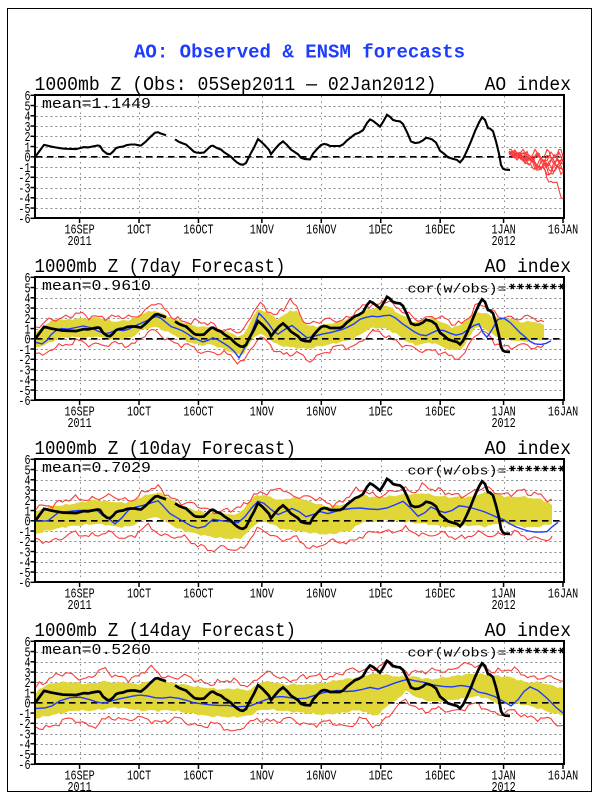  What do you see at coordinates (160, 267) in the screenshot?
I see `svg-text: 1000mb Z (7day Forecast)` at bounding box center [160, 267].